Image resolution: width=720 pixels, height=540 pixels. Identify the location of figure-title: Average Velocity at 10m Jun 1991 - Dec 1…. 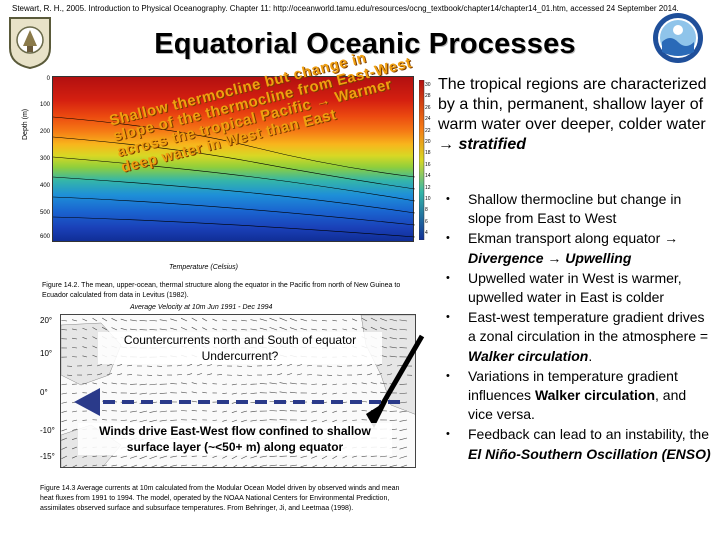
(201, 307).